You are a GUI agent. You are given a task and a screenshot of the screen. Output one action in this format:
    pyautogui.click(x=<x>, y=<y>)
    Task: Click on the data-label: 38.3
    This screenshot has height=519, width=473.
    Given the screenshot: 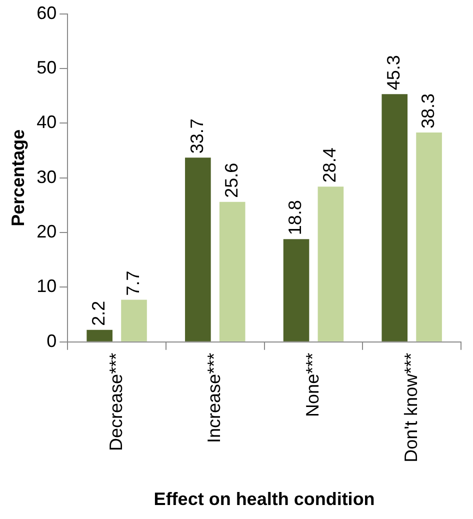 What is the action you would take?
    pyautogui.click(x=428, y=110)
    